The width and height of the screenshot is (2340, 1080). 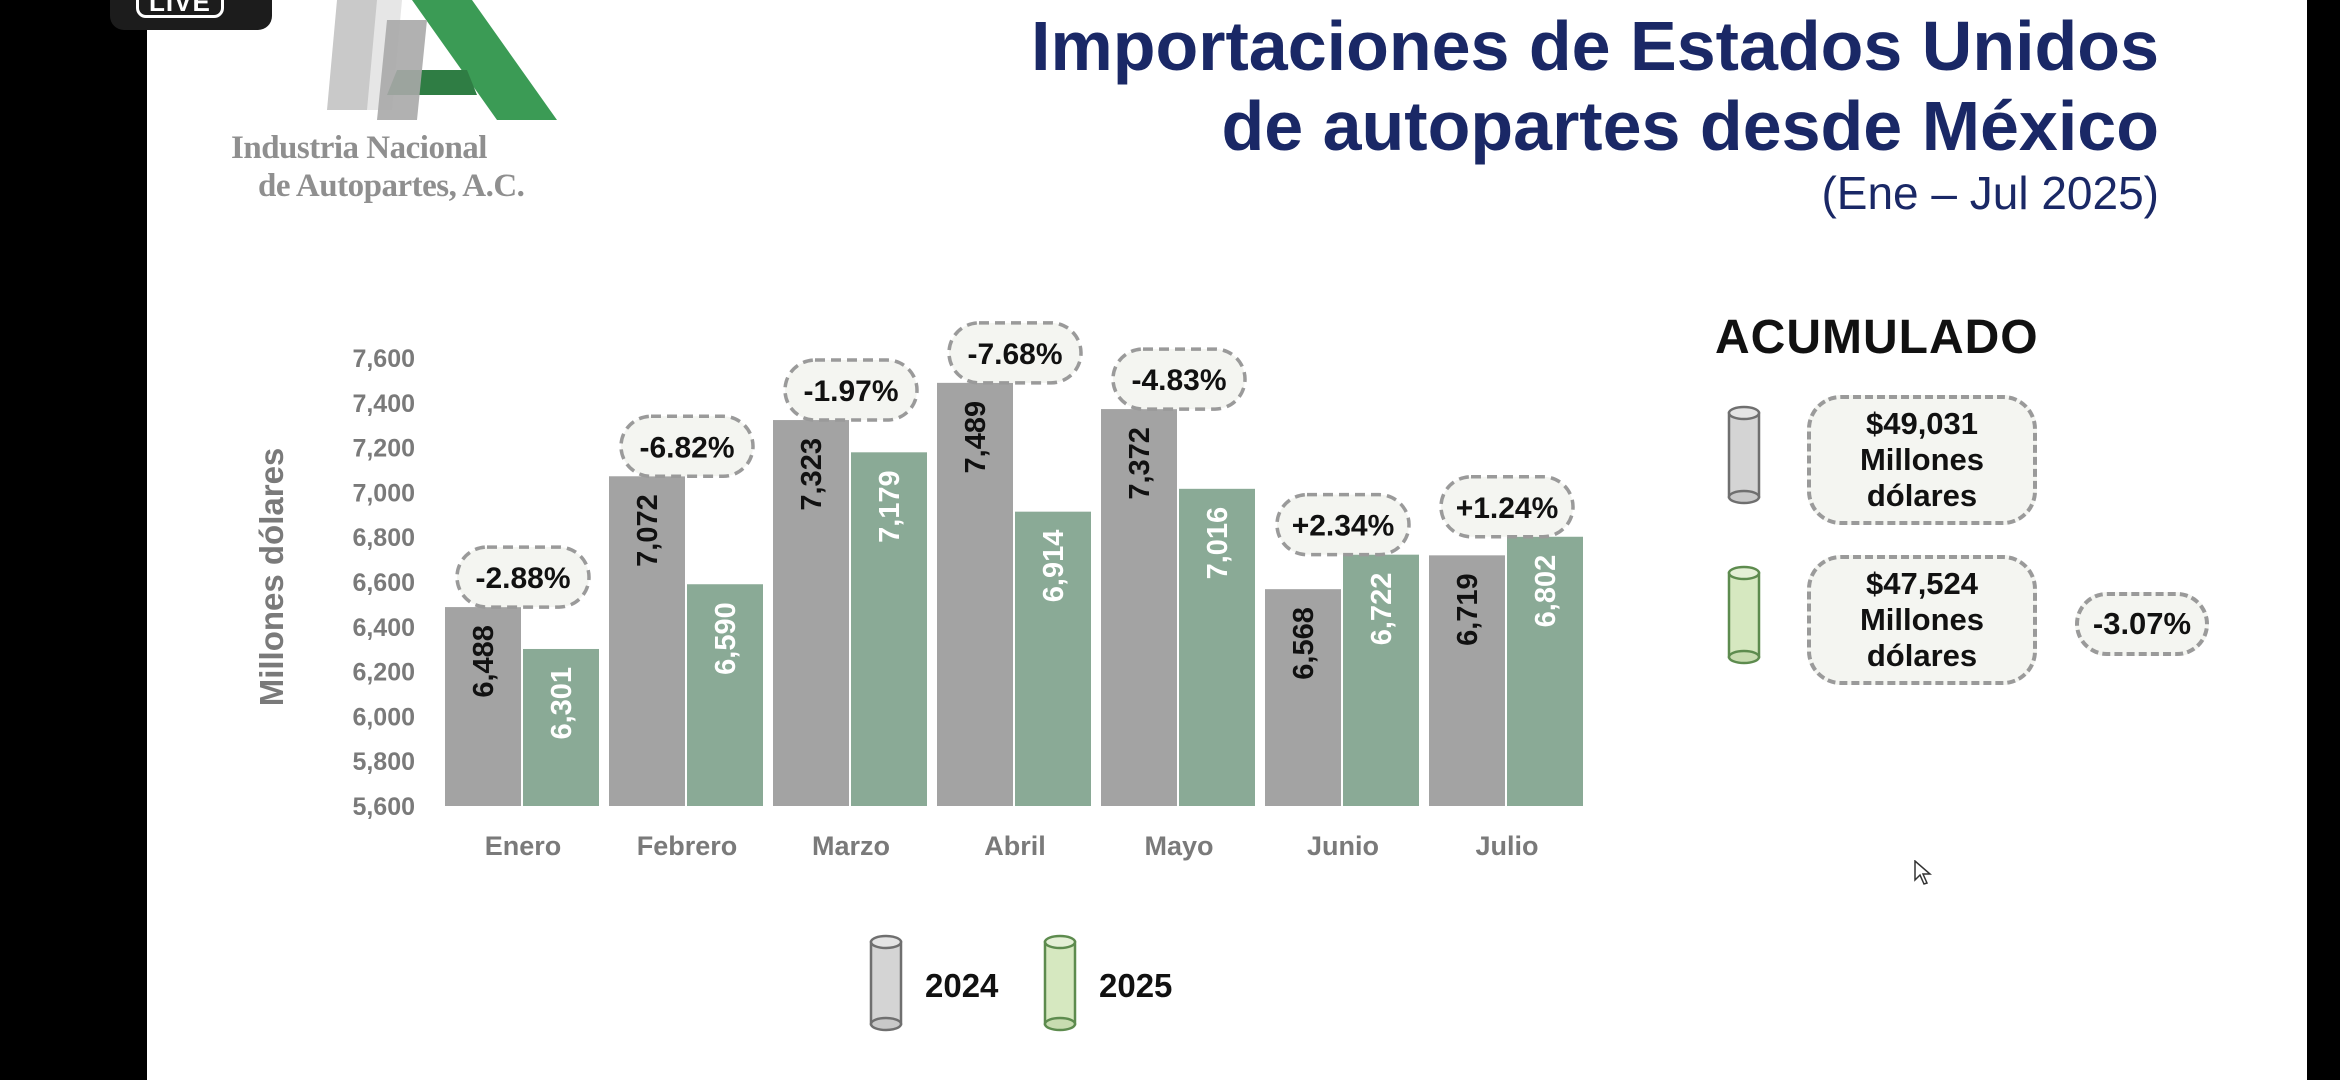 What do you see at coordinates (648, 530) in the screenshot?
I see `bar-value-label: 7,072` at bounding box center [648, 530].